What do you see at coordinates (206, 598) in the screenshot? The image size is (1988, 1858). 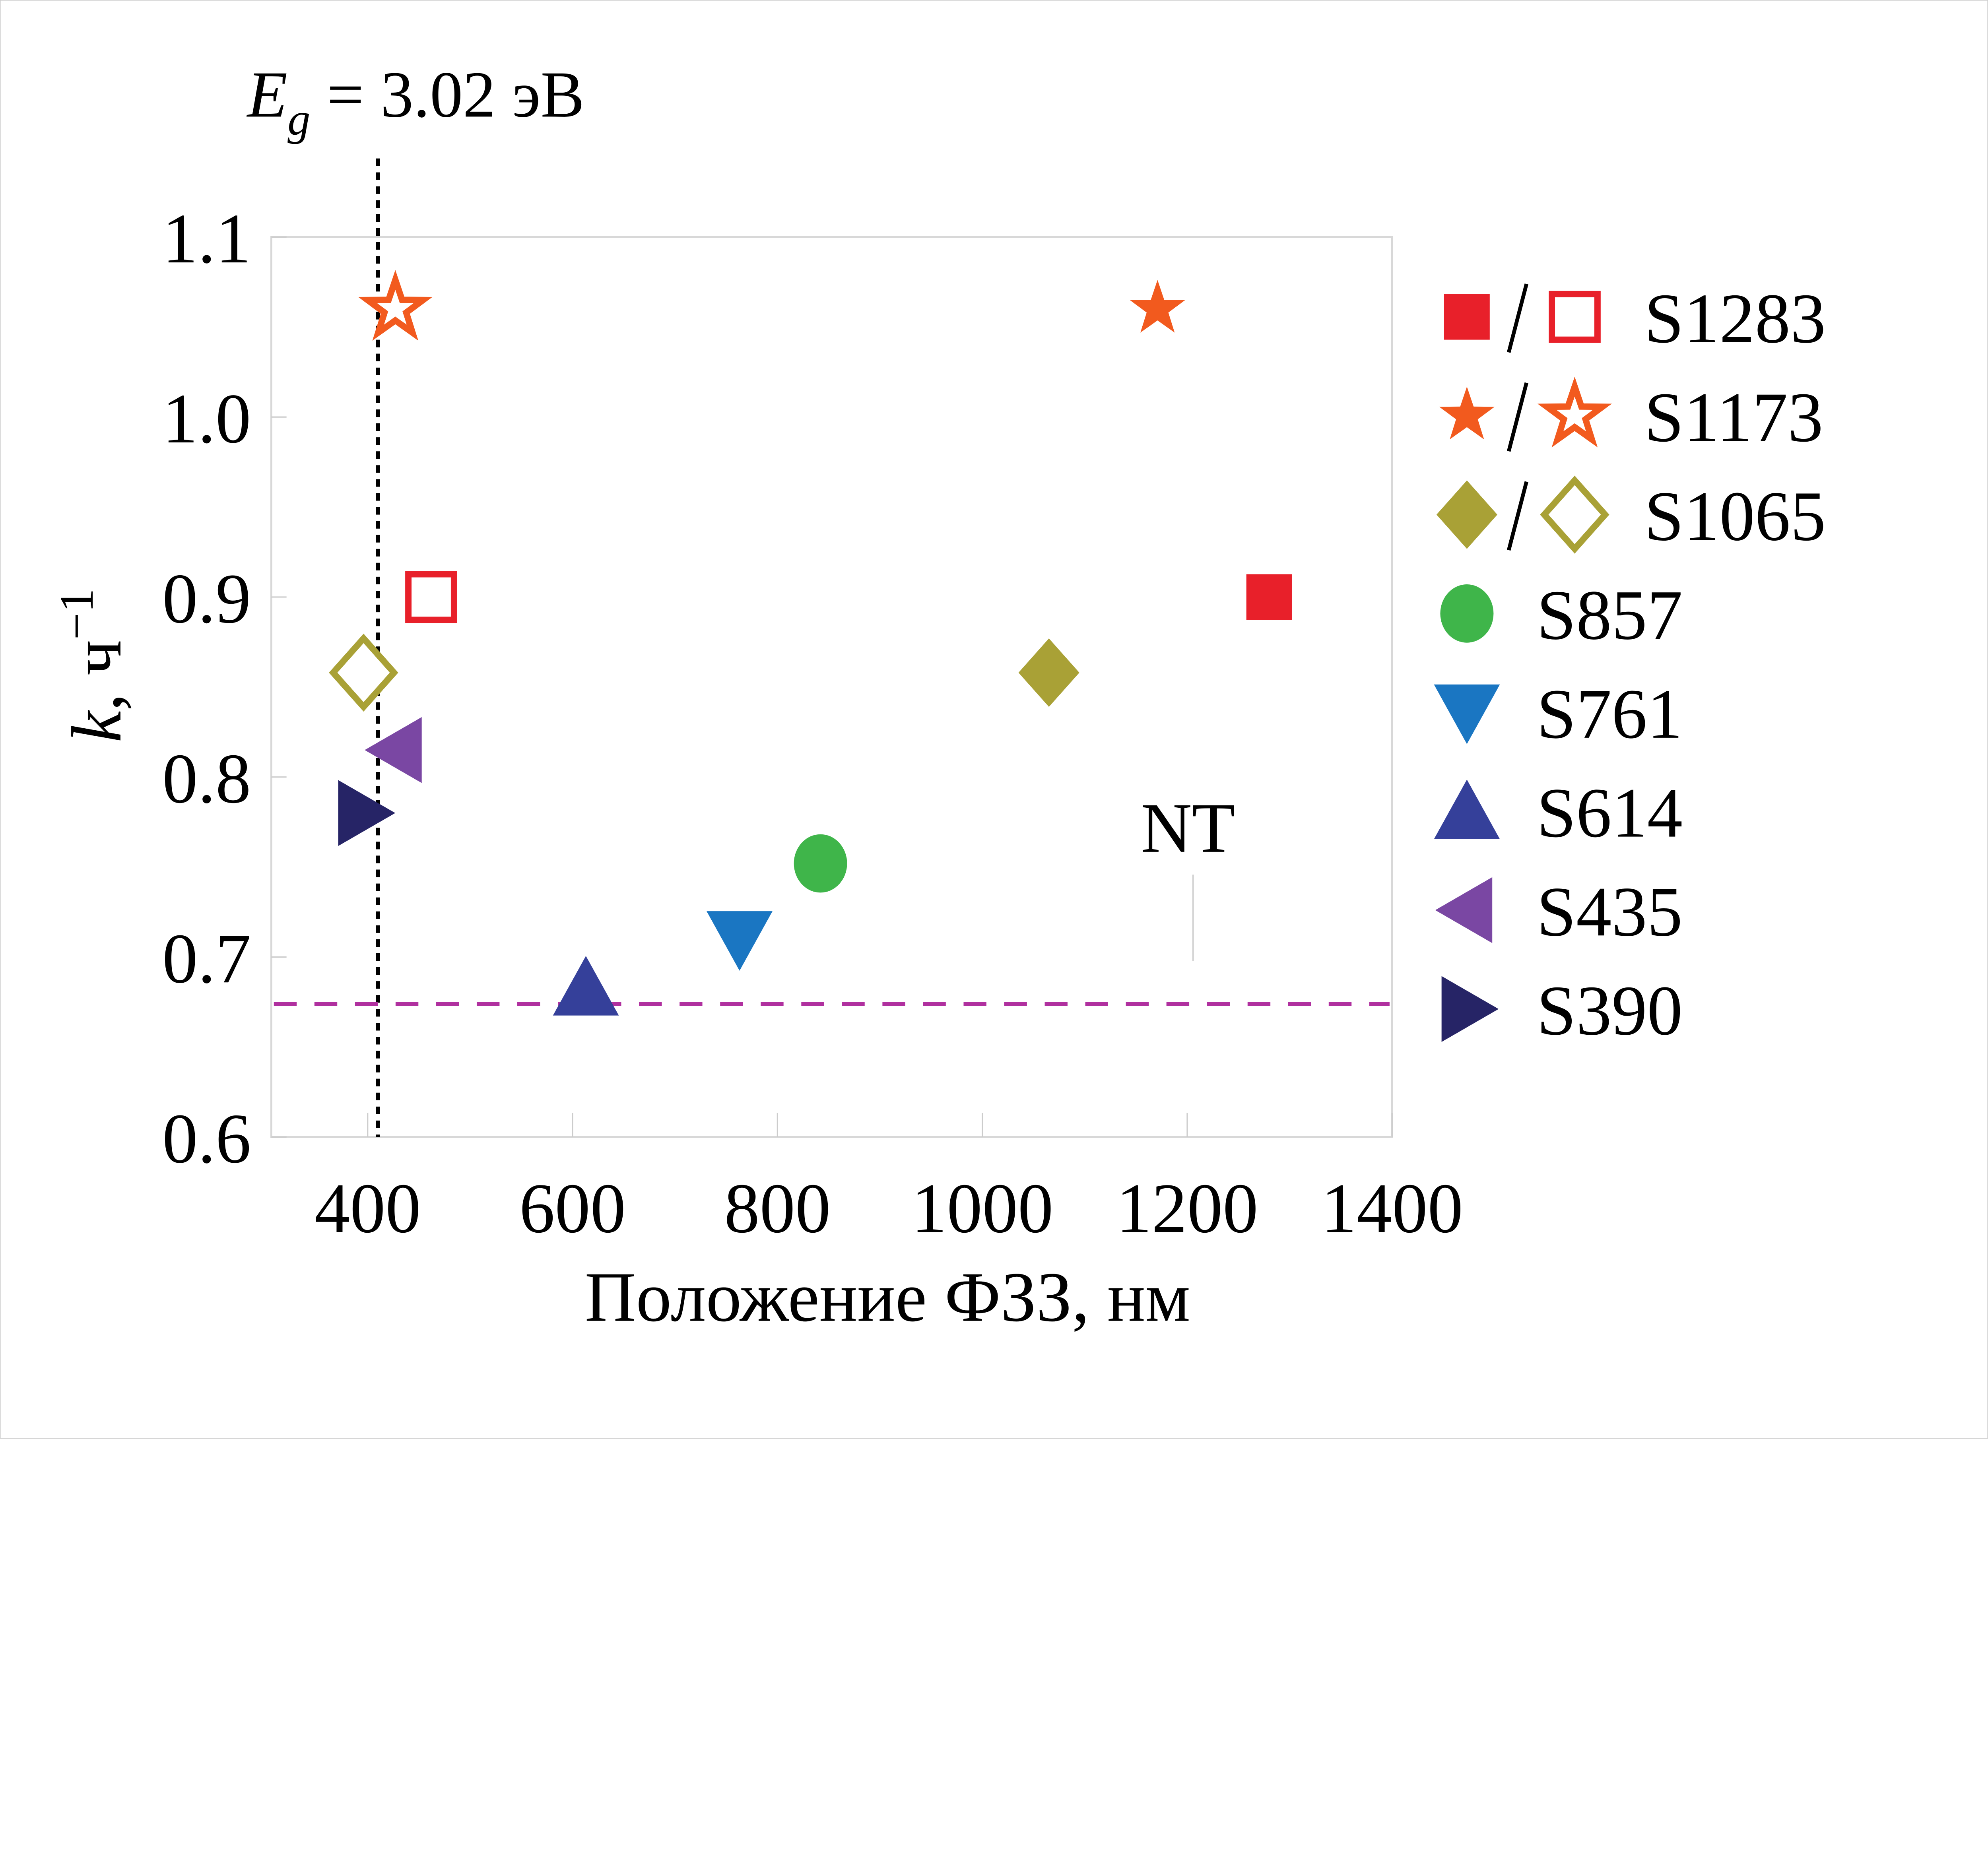 I see `y-tick-label: 0.9` at bounding box center [206, 598].